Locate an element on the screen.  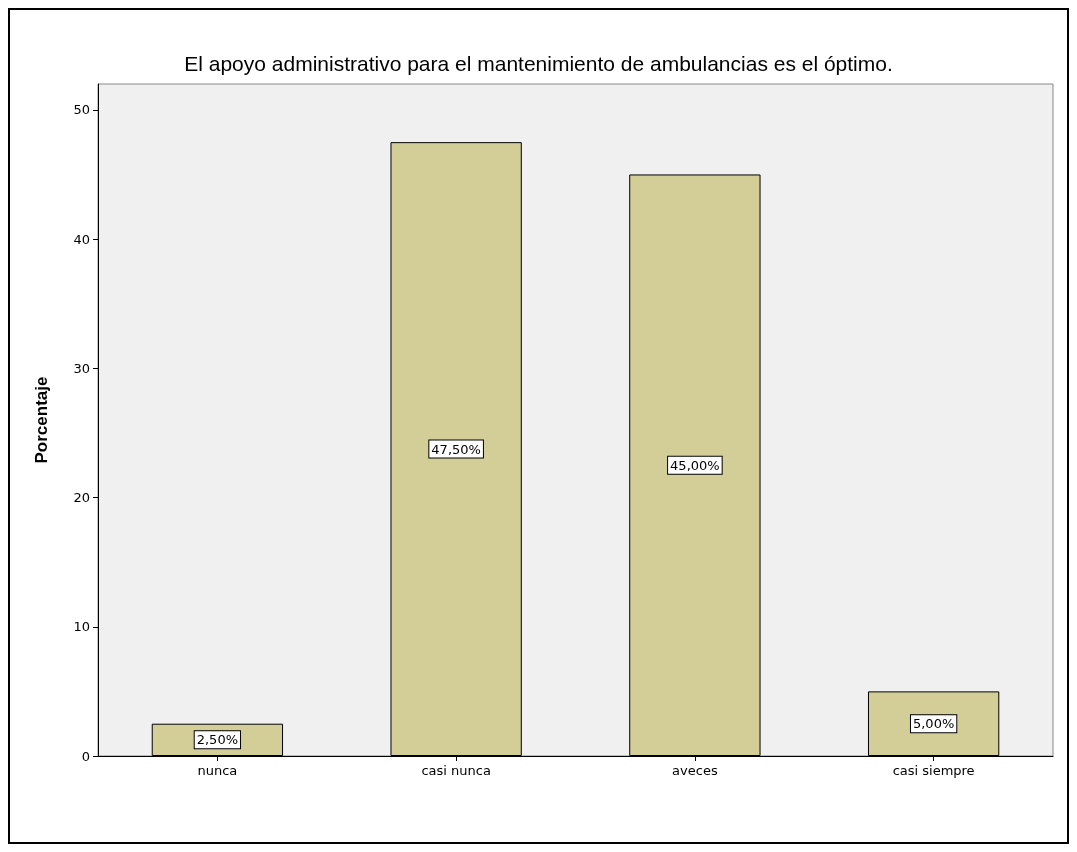
x-tick-label: casi siempre is located at coordinates (933, 770).